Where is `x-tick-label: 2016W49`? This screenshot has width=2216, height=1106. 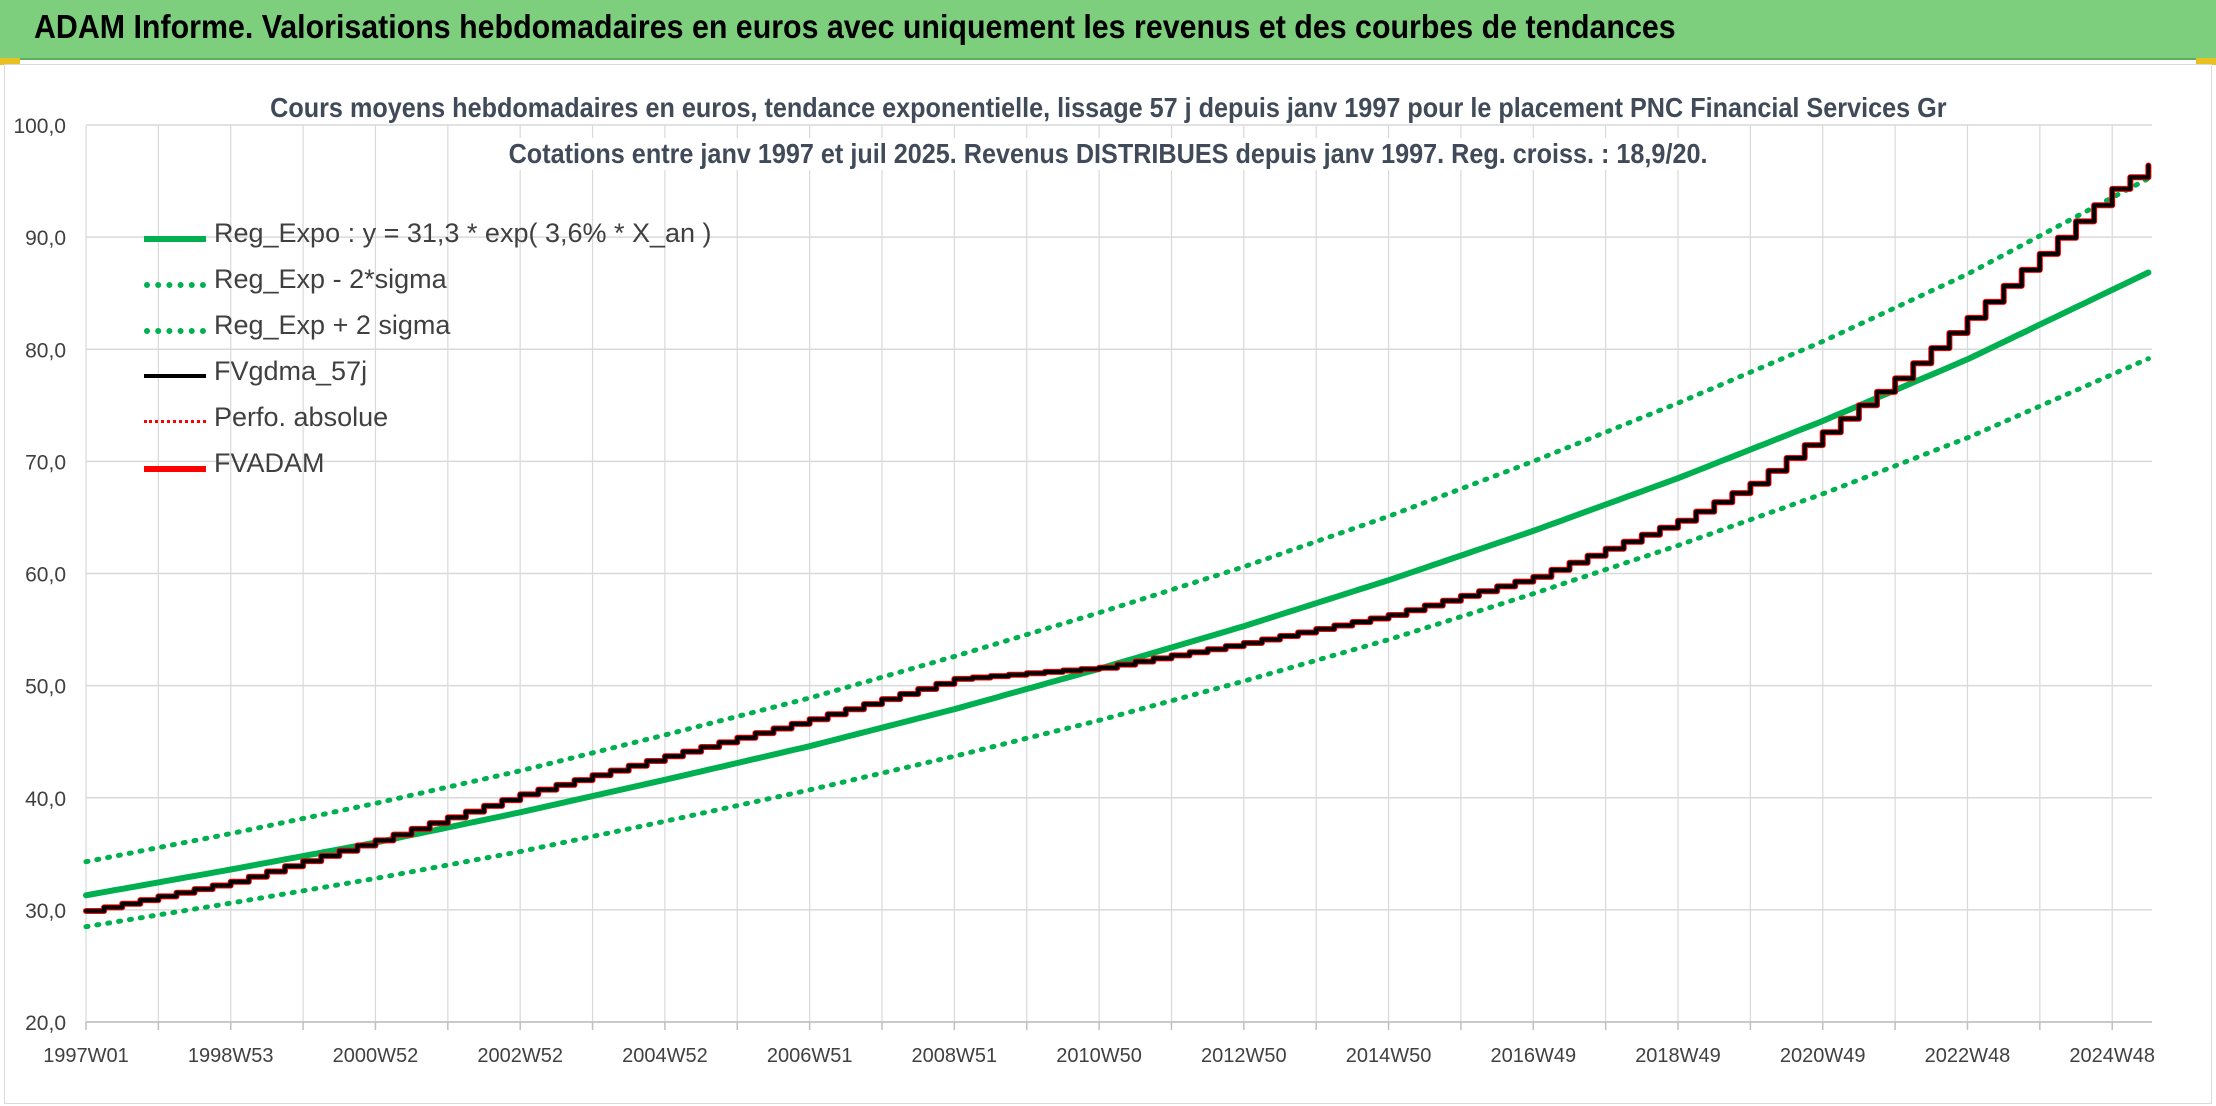 x-tick-label: 2016W49 is located at coordinates (1533, 1056).